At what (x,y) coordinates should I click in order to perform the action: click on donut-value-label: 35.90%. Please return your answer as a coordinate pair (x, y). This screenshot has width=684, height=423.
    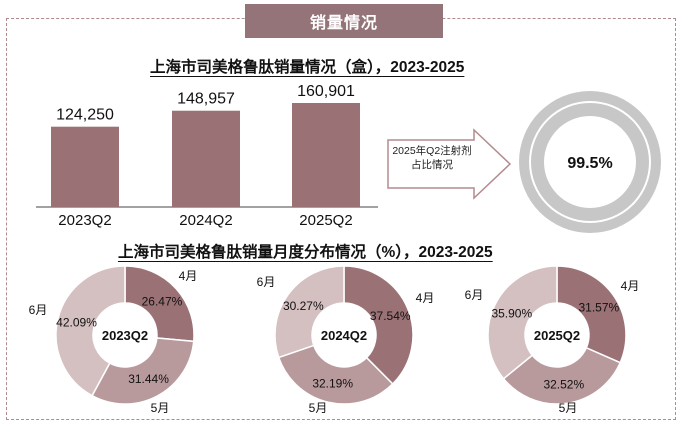
    Looking at the image, I should click on (511, 314).